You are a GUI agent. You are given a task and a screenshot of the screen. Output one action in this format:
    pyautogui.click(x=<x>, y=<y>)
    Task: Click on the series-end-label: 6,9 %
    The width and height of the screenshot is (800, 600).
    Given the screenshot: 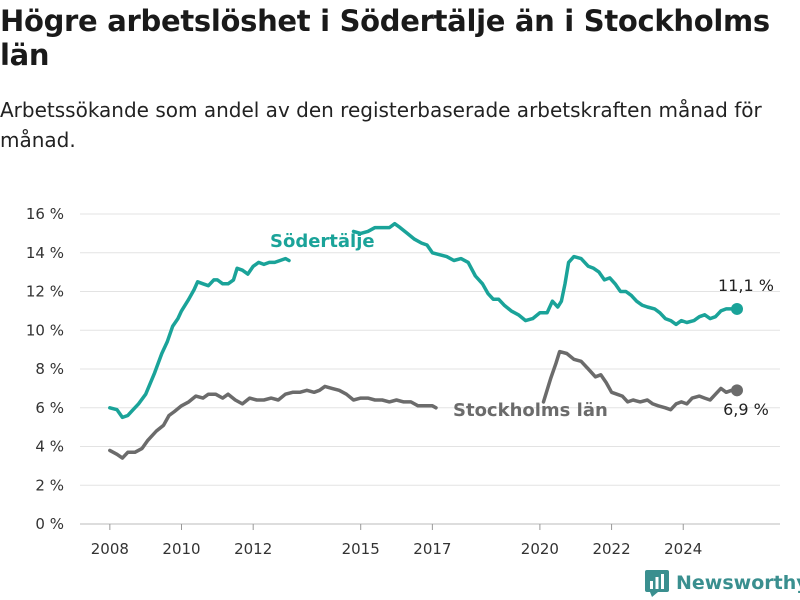 What is the action you would take?
    pyautogui.click(x=746, y=409)
    